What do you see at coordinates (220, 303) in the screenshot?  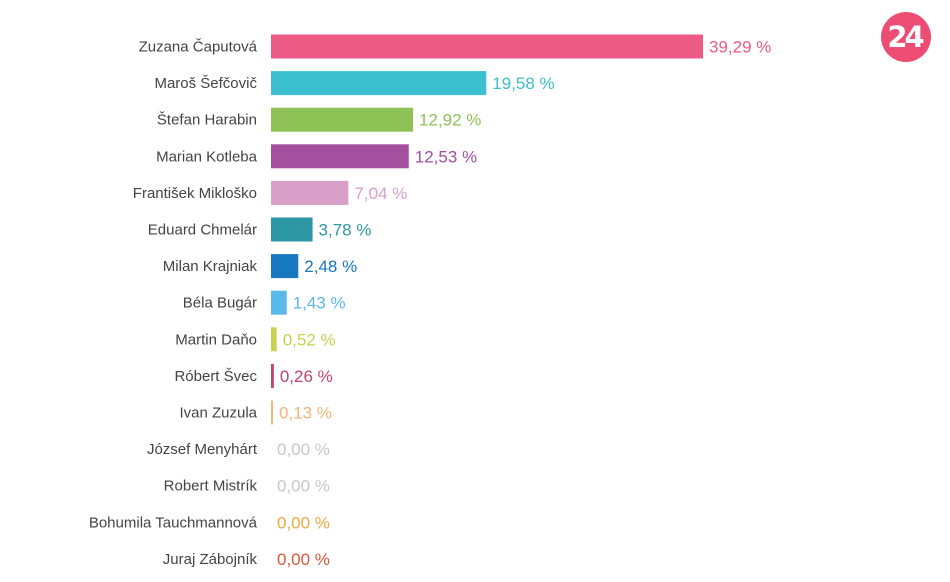 I see `category-label: Béla Bugár` at bounding box center [220, 303].